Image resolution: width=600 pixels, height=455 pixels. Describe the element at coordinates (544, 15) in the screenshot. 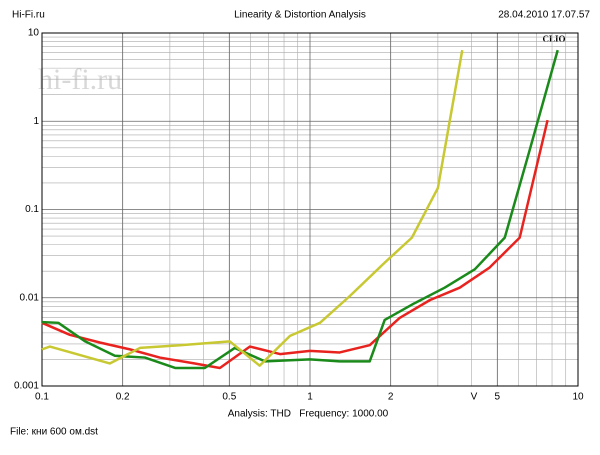

I see `header-right: 28.04.2010 17.07.57` at that location.